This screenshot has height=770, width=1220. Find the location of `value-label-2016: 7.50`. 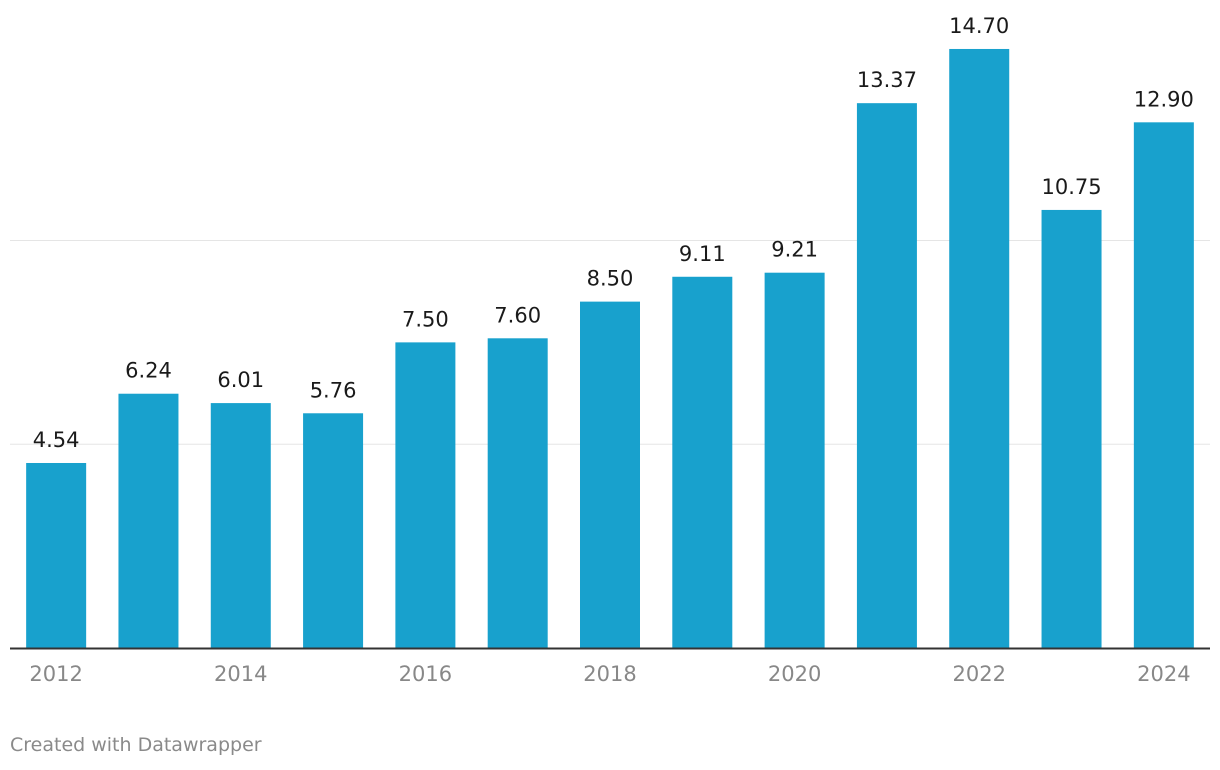

value-label-2016: 7.50 is located at coordinates (425, 319).